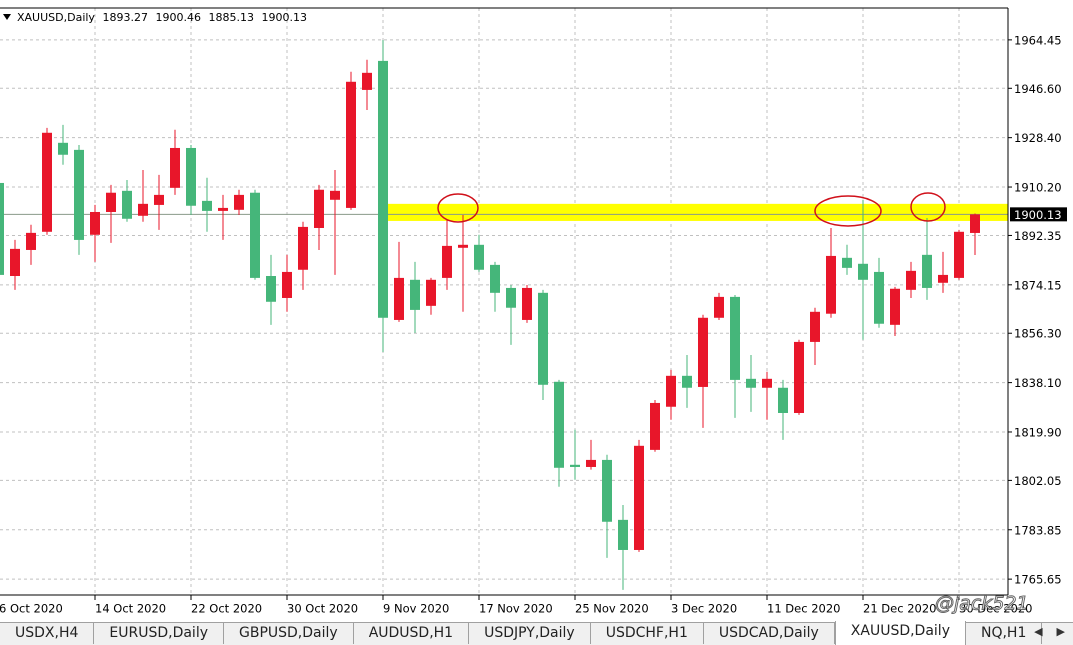  I want to click on tab: XAUUSD,Daily, so click(900, 633).